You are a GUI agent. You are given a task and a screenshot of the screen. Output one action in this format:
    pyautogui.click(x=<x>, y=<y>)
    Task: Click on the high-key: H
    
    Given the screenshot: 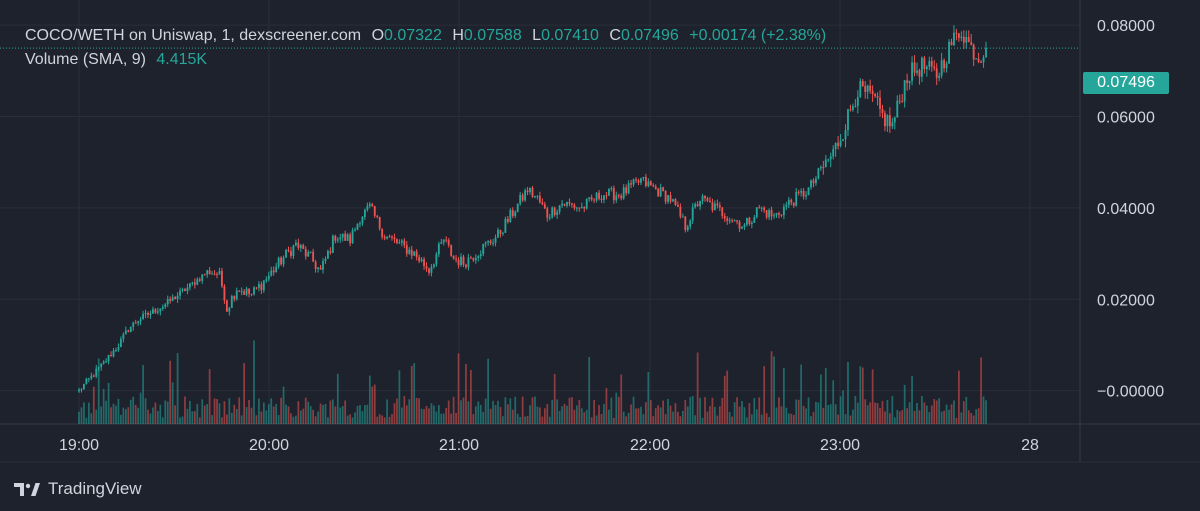 What is the action you would take?
    pyautogui.click(x=458, y=35)
    